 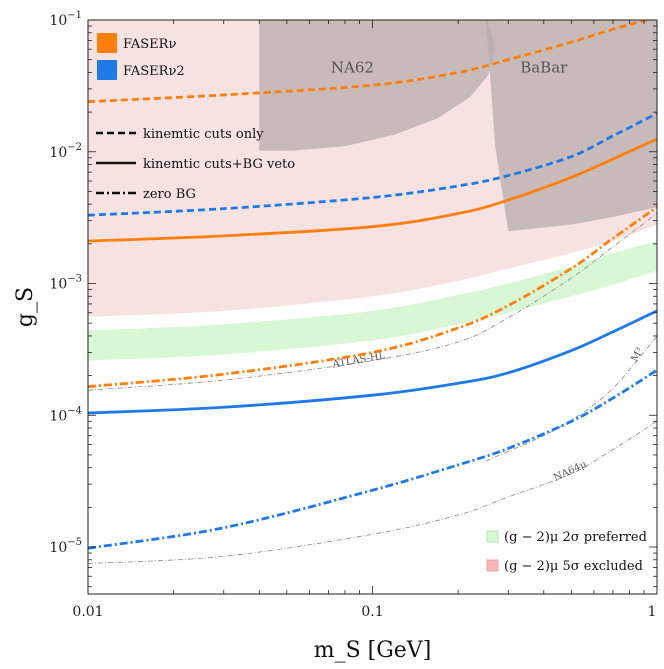 I want to click on x-tick-label: 1, so click(x=652, y=612).